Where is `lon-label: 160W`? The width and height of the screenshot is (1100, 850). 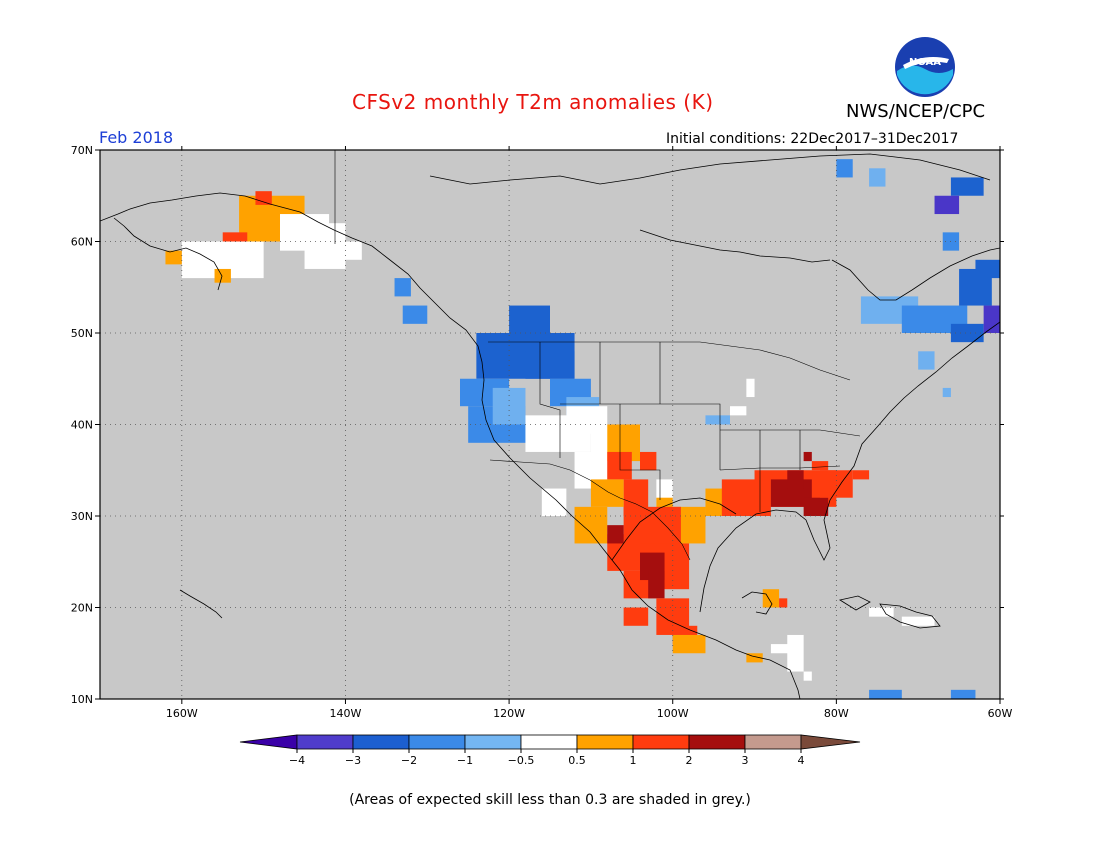
lon-label: 160W is located at coordinates (182, 713).